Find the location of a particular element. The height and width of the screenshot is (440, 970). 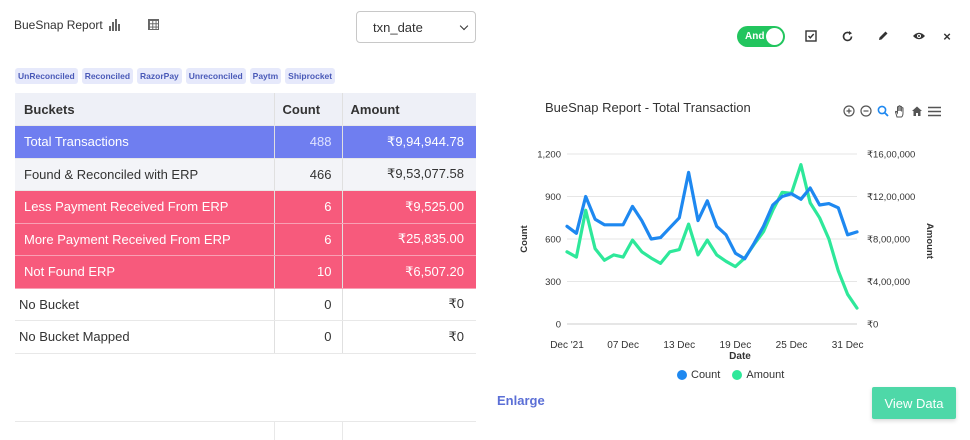

filter-tag: UnReconciled is located at coordinates (46, 76).